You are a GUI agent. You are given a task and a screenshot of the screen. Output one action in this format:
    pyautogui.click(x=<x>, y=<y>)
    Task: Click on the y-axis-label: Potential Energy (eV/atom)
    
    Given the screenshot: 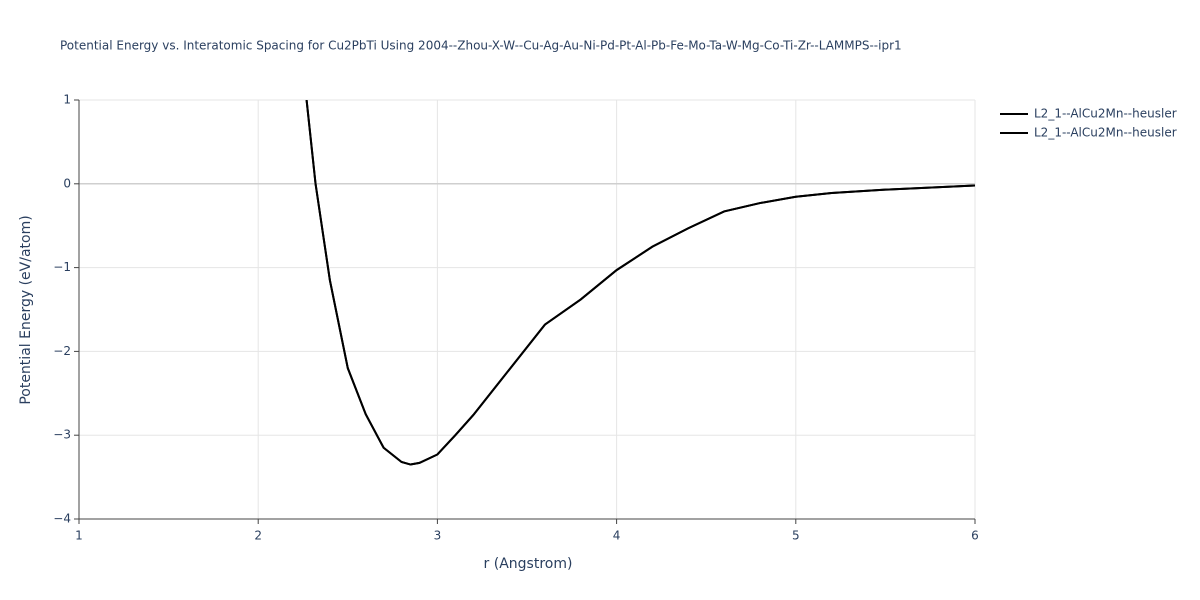 What is the action you would take?
    pyautogui.click(x=26, y=309)
    